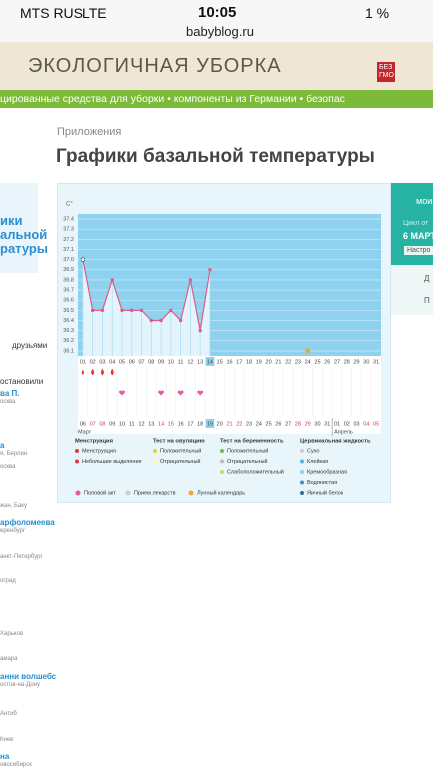  What do you see at coordinates (8, 467) in the screenshot?
I see `user-city: осква` at bounding box center [8, 467].